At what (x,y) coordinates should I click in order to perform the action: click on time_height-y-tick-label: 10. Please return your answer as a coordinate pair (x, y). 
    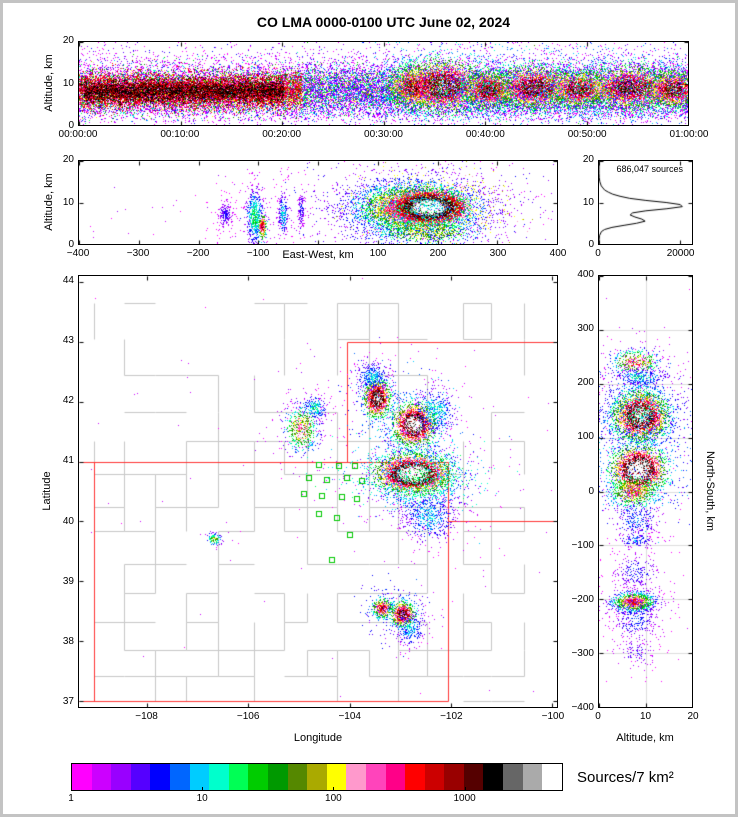
    Looking at the image, I should click on (68, 83).